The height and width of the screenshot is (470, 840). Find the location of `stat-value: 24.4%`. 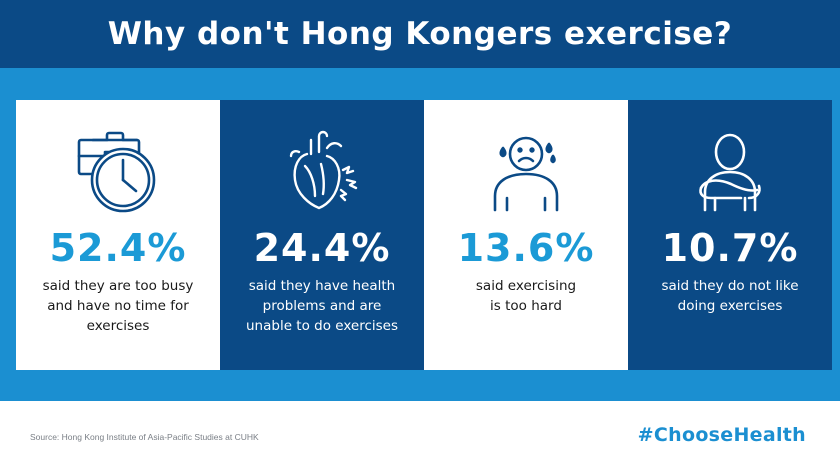

stat-value: 24.4% is located at coordinates (322, 248).